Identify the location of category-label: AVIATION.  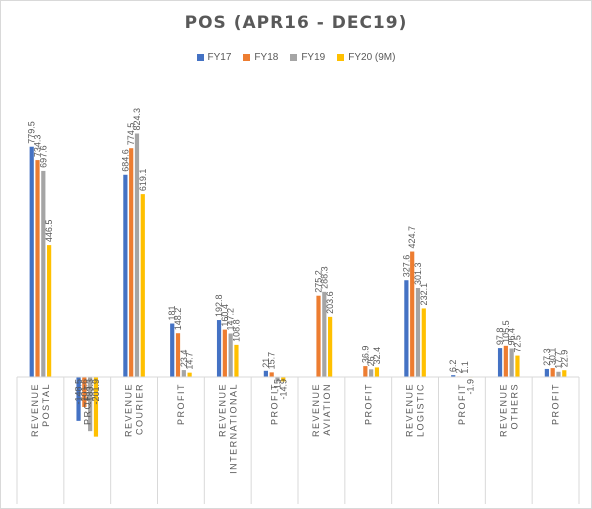
(327, 409).